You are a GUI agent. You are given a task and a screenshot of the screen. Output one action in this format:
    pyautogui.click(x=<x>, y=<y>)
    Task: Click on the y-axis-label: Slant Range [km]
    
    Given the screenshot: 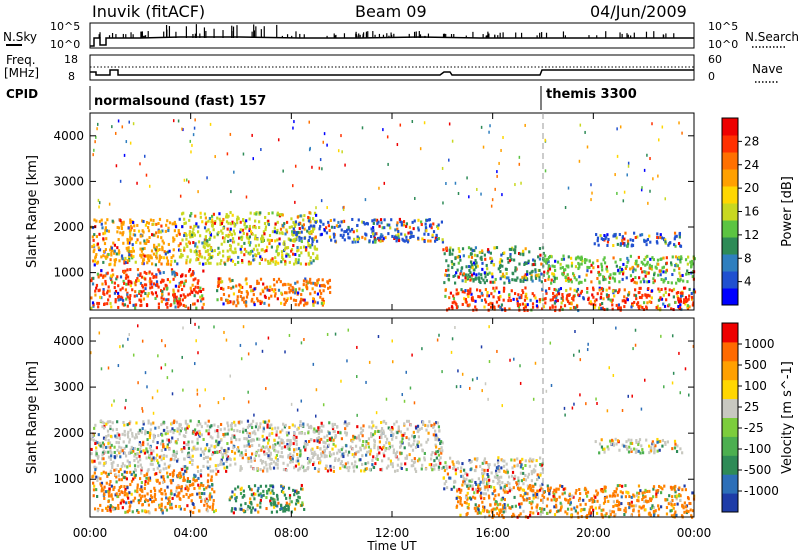 What is the action you would take?
    pyautogui.click(x=32, y=211)
    